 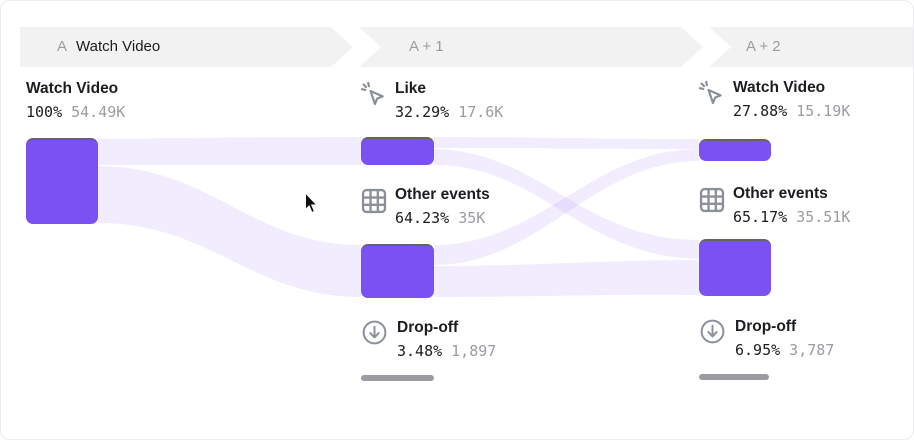 I want to click on event-percent: 64.23%, so click(x=422, y=218).